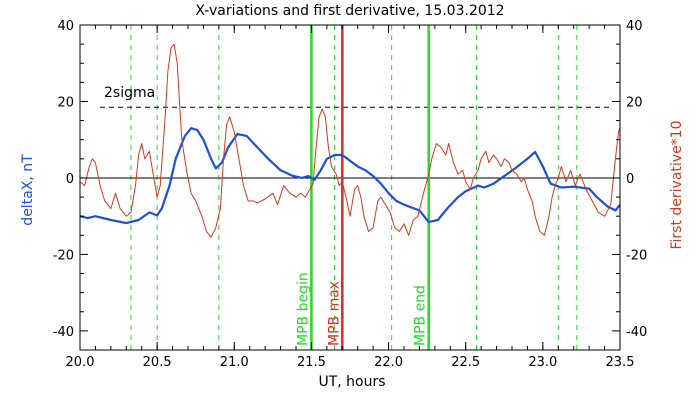  What do you see at coordinates (303, 309) in the screenshot?
I see `mpb-marker-label: MPB begin` at bounding box center [303, 309].